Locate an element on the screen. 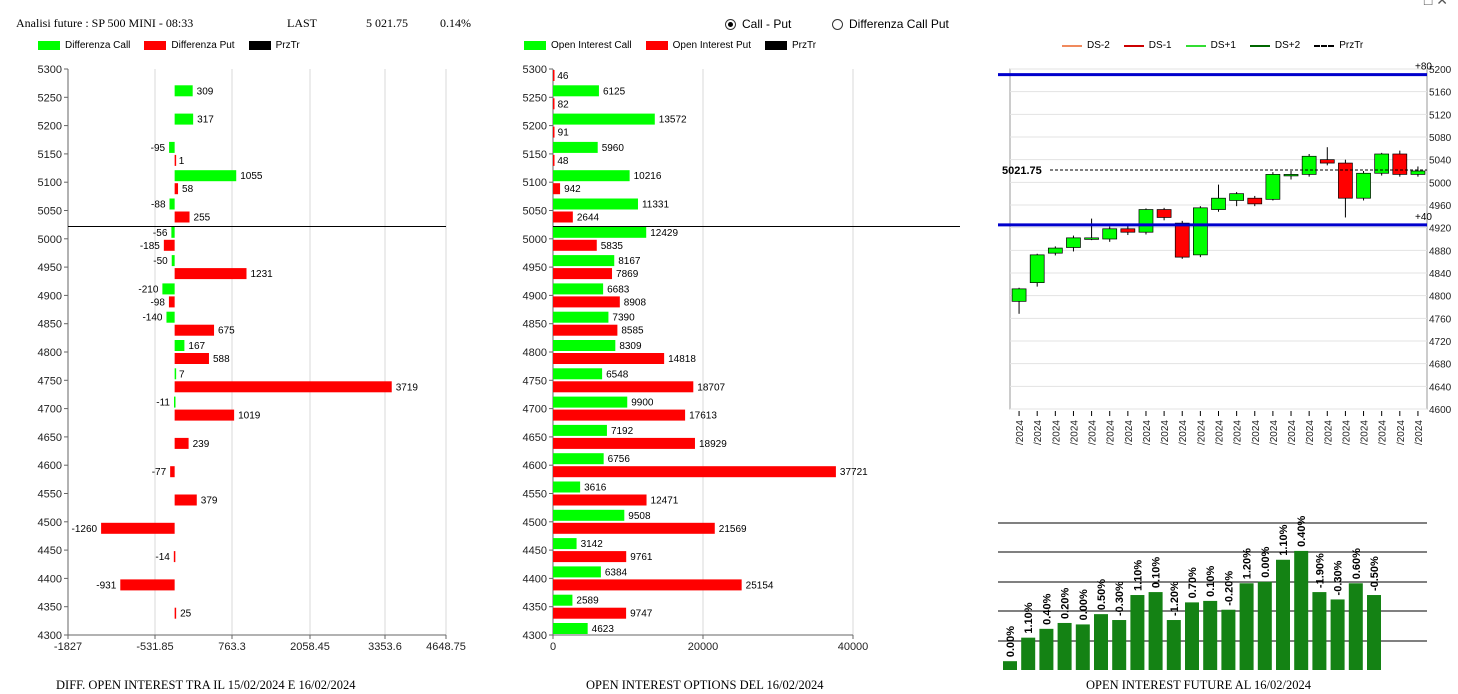 The width and height of the screenshot is (1458, 694). future-oi-label: 0.60% is located at coordinates (1357, 563).